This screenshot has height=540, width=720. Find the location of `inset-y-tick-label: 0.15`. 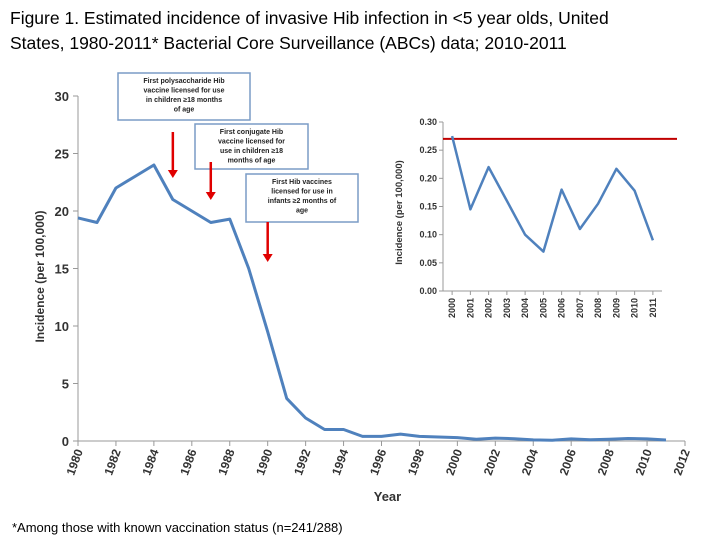

inset-y-tick-label: 0.15 is located at coordinates (428, 207).